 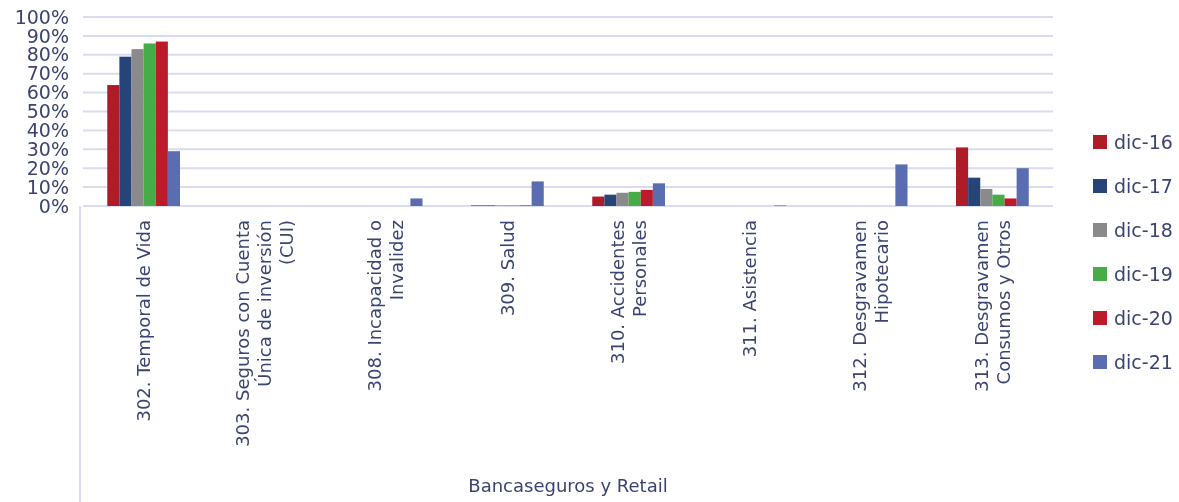 What do you see at coordinates (568, 485) in the screenshot?
I see `x-axis-title: Bancaseguros y Retail` at bounding box center [568, 485].